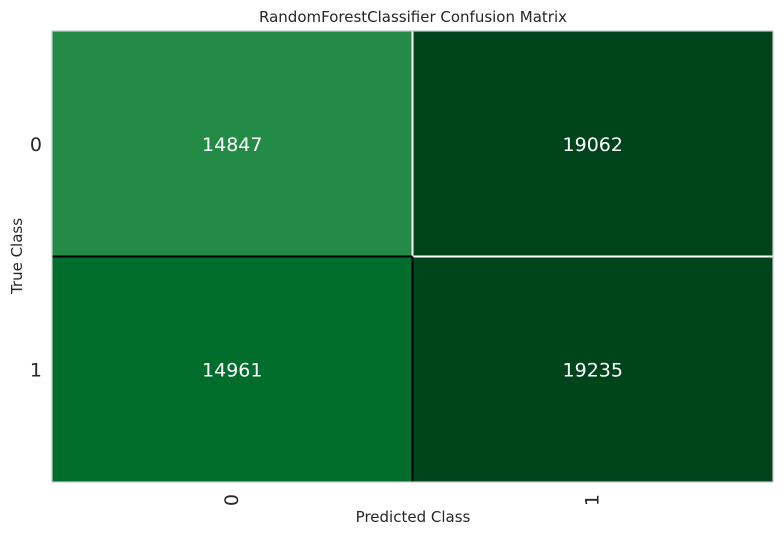  Describe the element at coordinates (232, 500) in the screenshot. I see `x-tick-label-0: 0` at that location.